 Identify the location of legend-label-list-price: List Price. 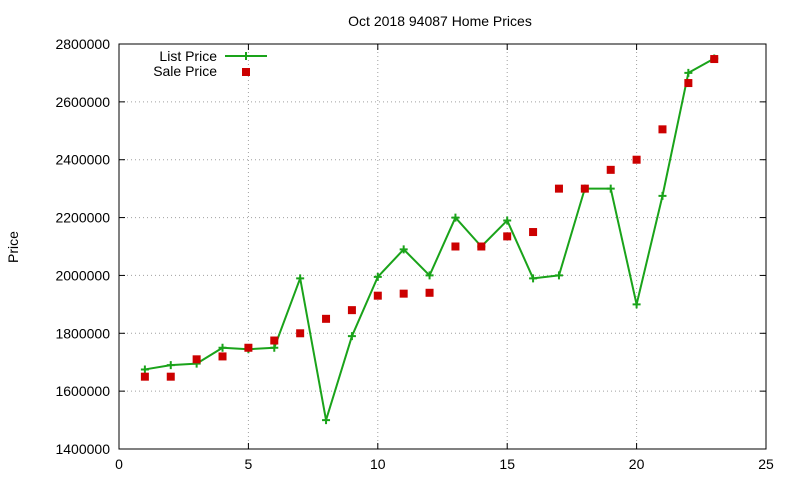
(188, 56).